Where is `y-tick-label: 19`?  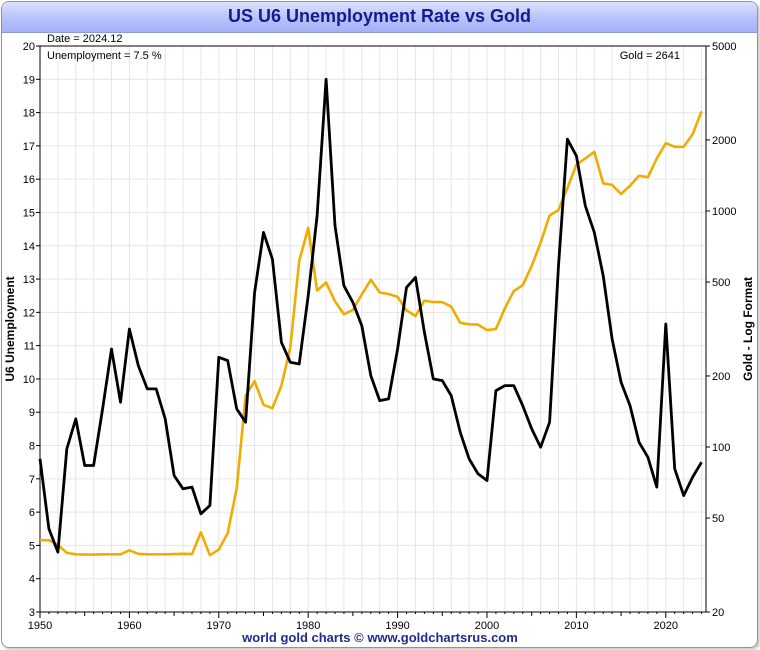
y-tick-label: 19 is located at coordinates (29, 80).